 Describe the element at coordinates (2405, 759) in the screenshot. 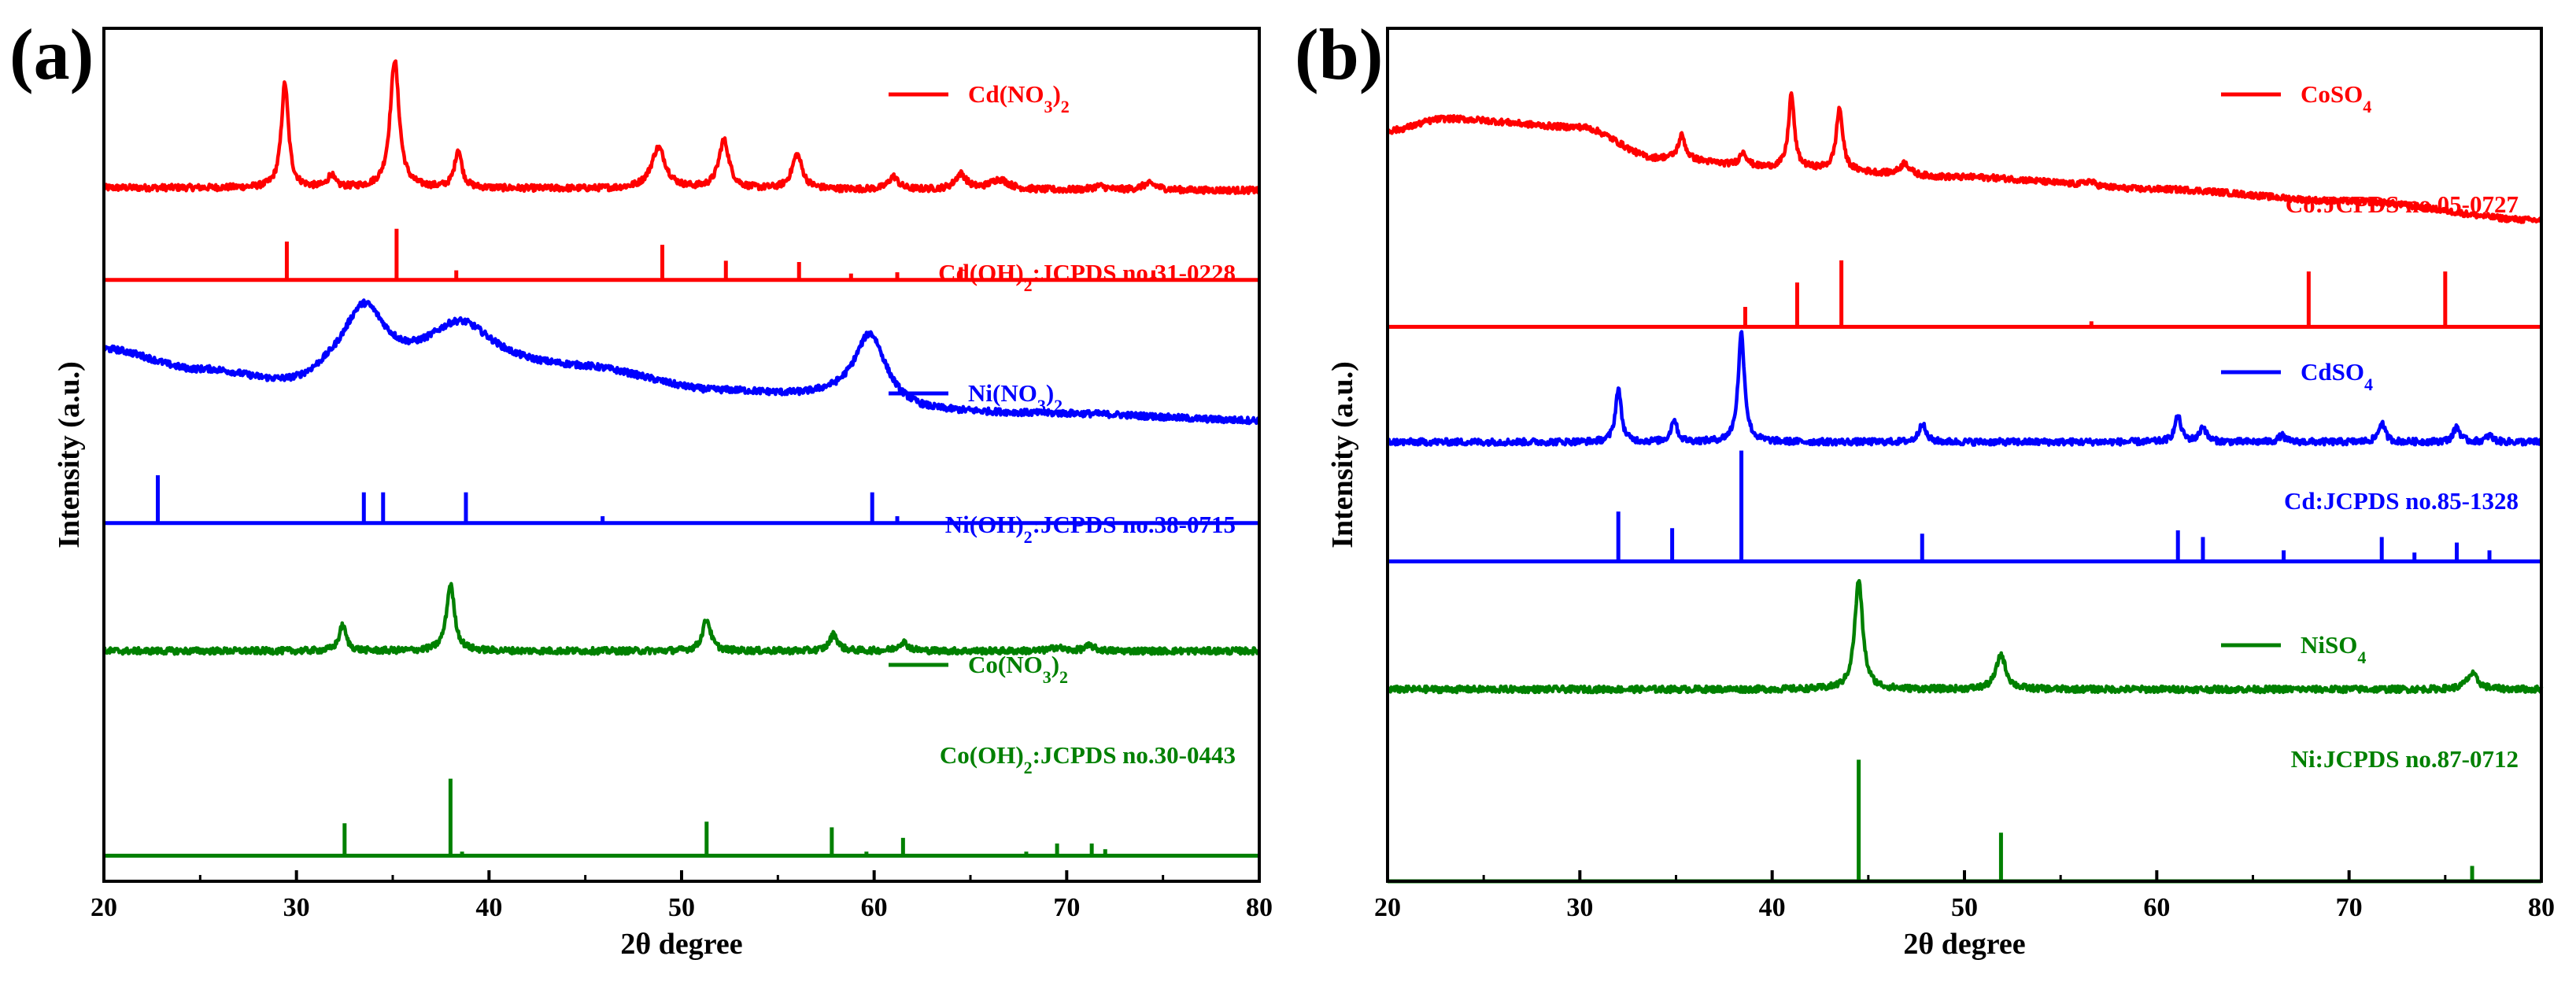

I see `reference-label-5: Ni:JCPDS no.87-0712` at that location.